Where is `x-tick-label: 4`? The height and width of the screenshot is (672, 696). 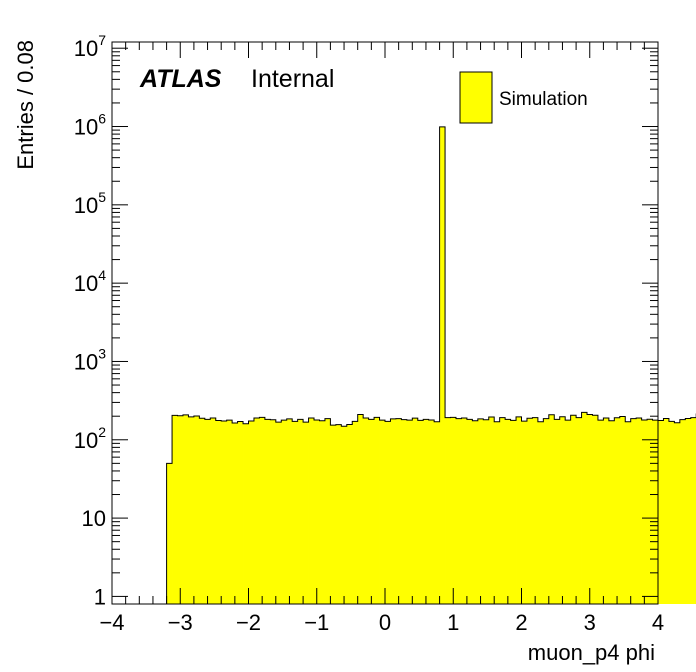
x-tick-label: 4 is located at coordinates (658, 622).